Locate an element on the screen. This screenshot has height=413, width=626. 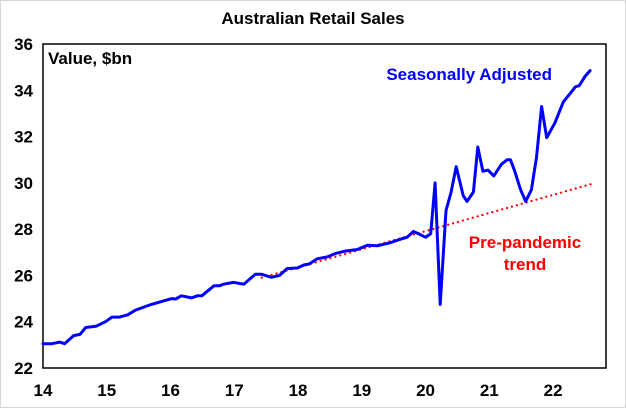
trend-label-line1: Pre-pandemic is located at coordinates (525, 242).